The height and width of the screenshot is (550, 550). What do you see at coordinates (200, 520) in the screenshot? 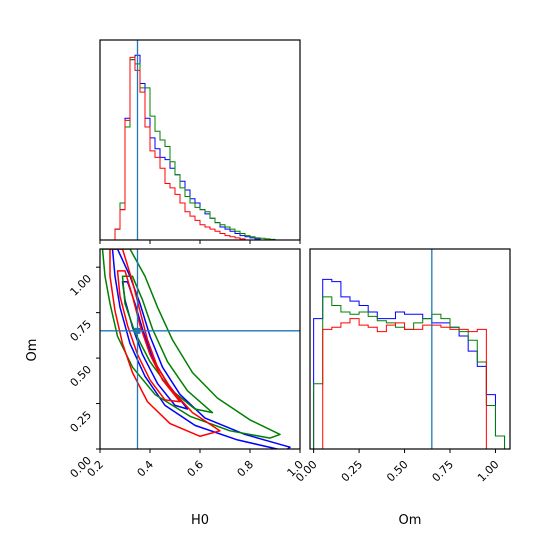
I see `x-axis-title-h0: H0` at bounding box center [200, 520].